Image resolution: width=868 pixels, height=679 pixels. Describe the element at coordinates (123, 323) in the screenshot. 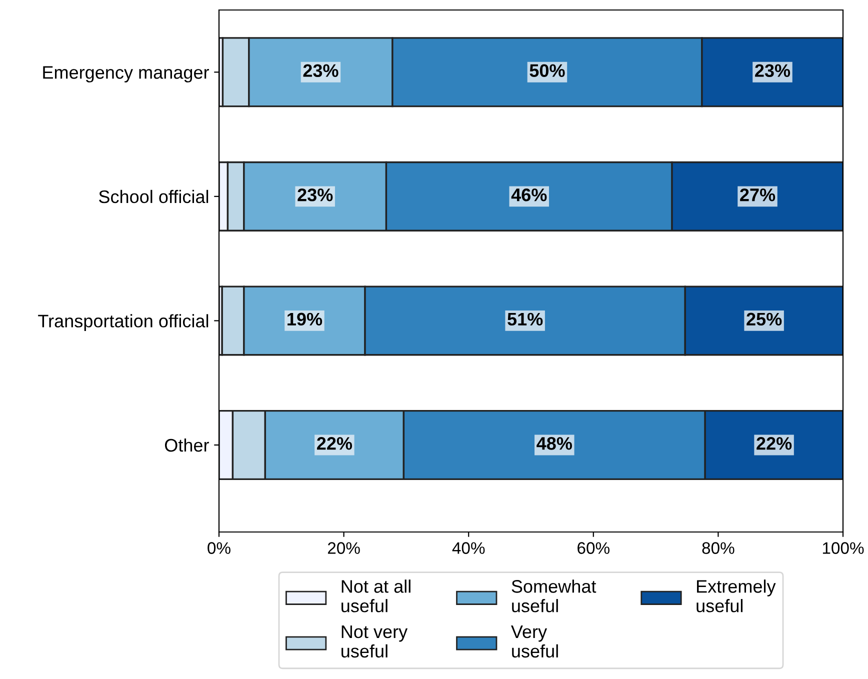

I see `y-tick-label: Transportation official` at that location.